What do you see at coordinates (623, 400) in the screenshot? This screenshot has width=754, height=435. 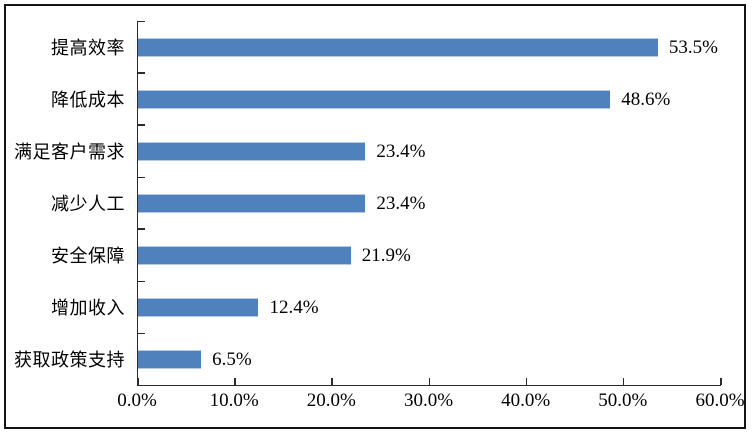 I see `x-axis-tick-label: 50.0%` at bounding box center [623, 400].